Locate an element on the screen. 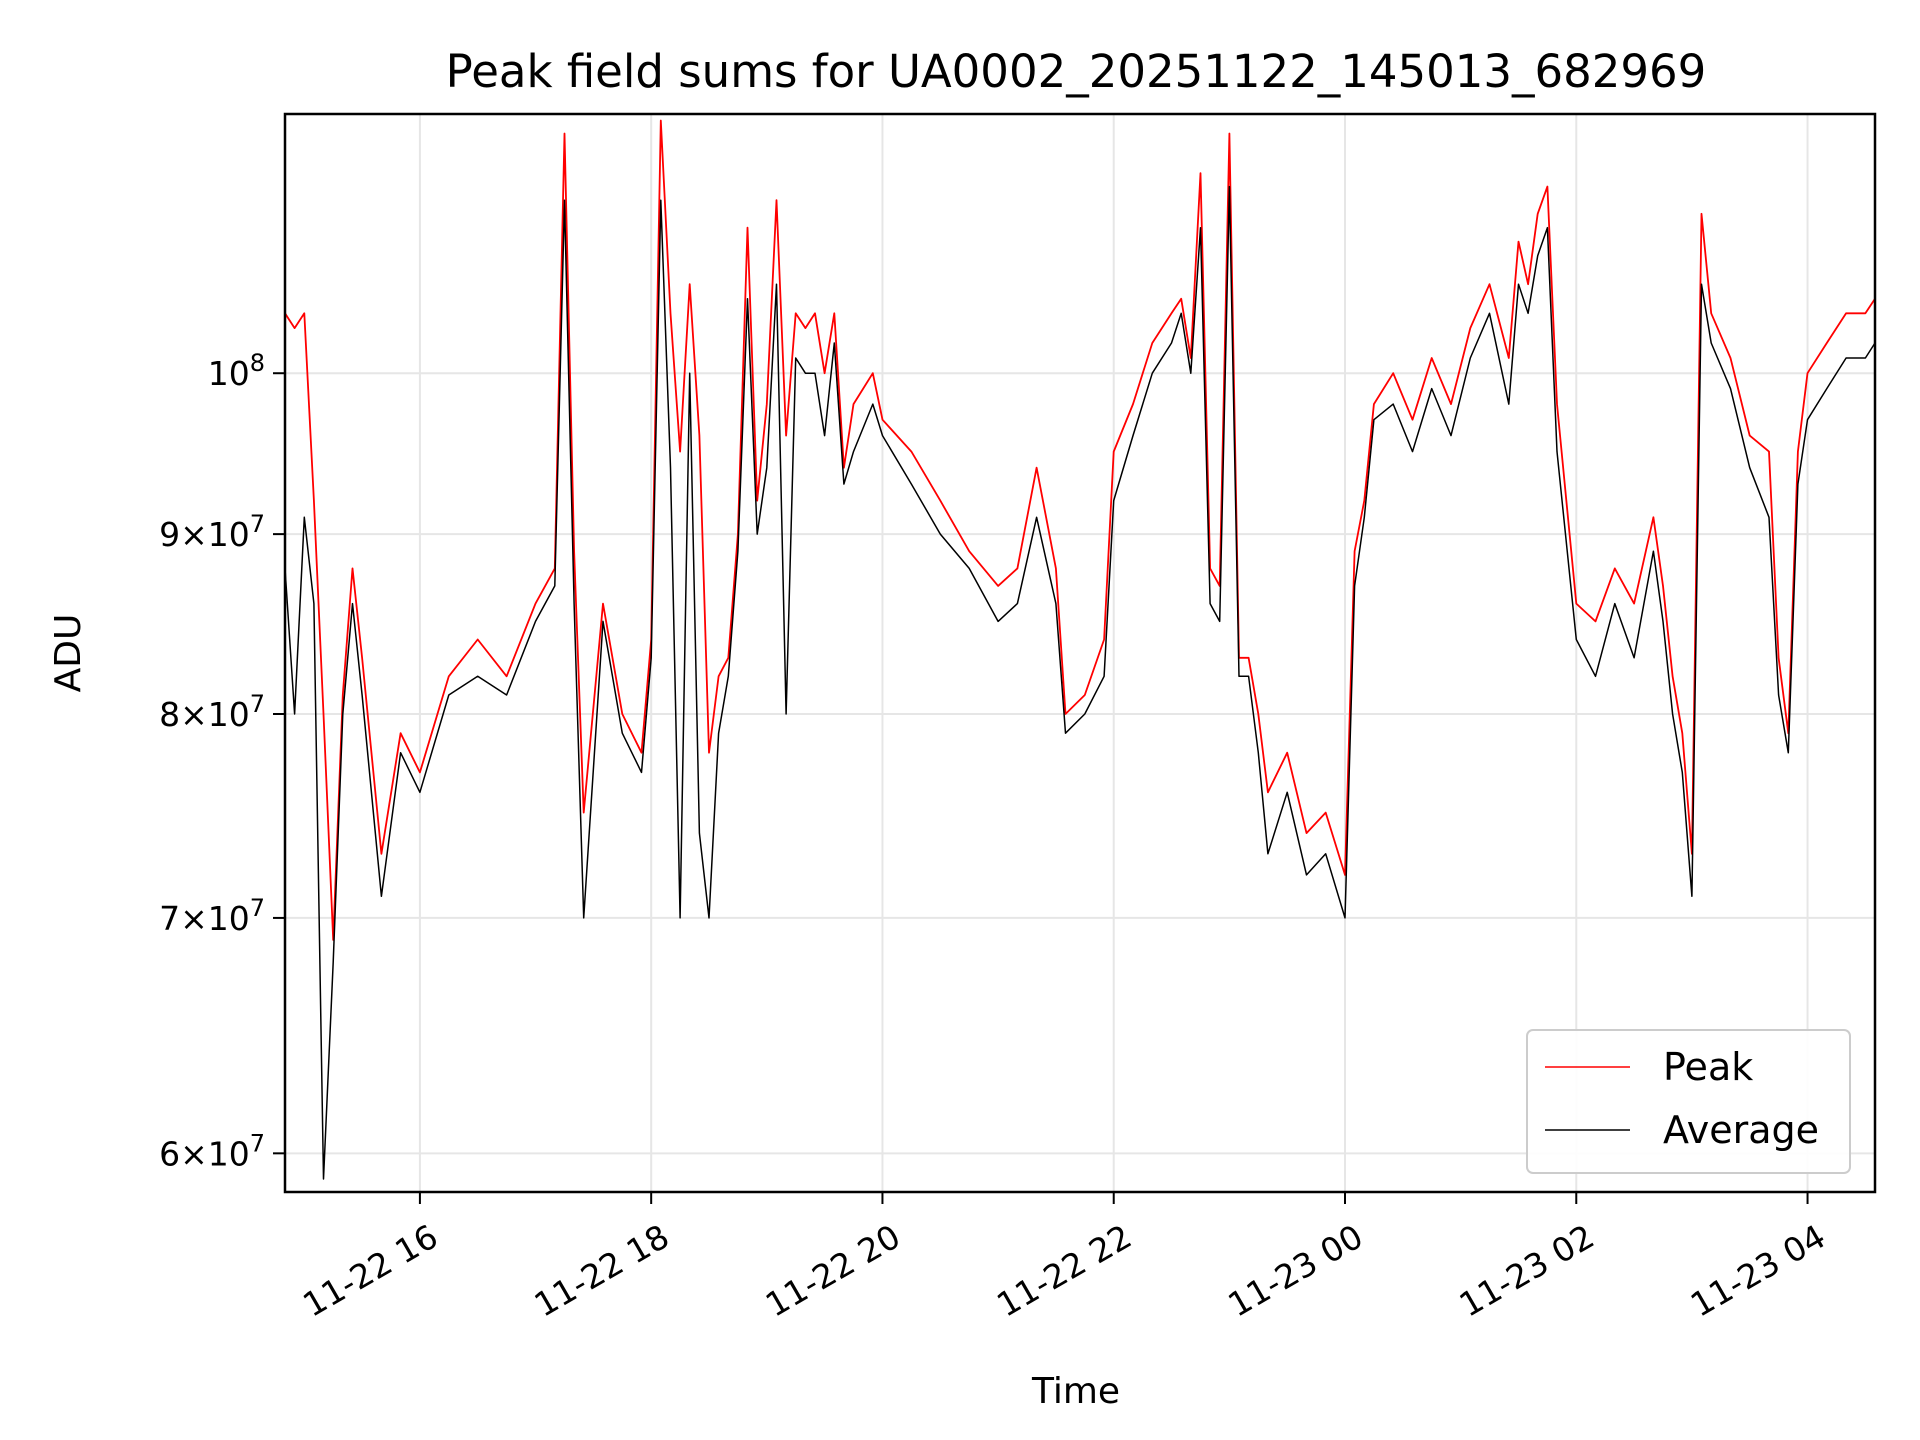  legend-label-peak: Peak is located at coordinates (1708, 1067).